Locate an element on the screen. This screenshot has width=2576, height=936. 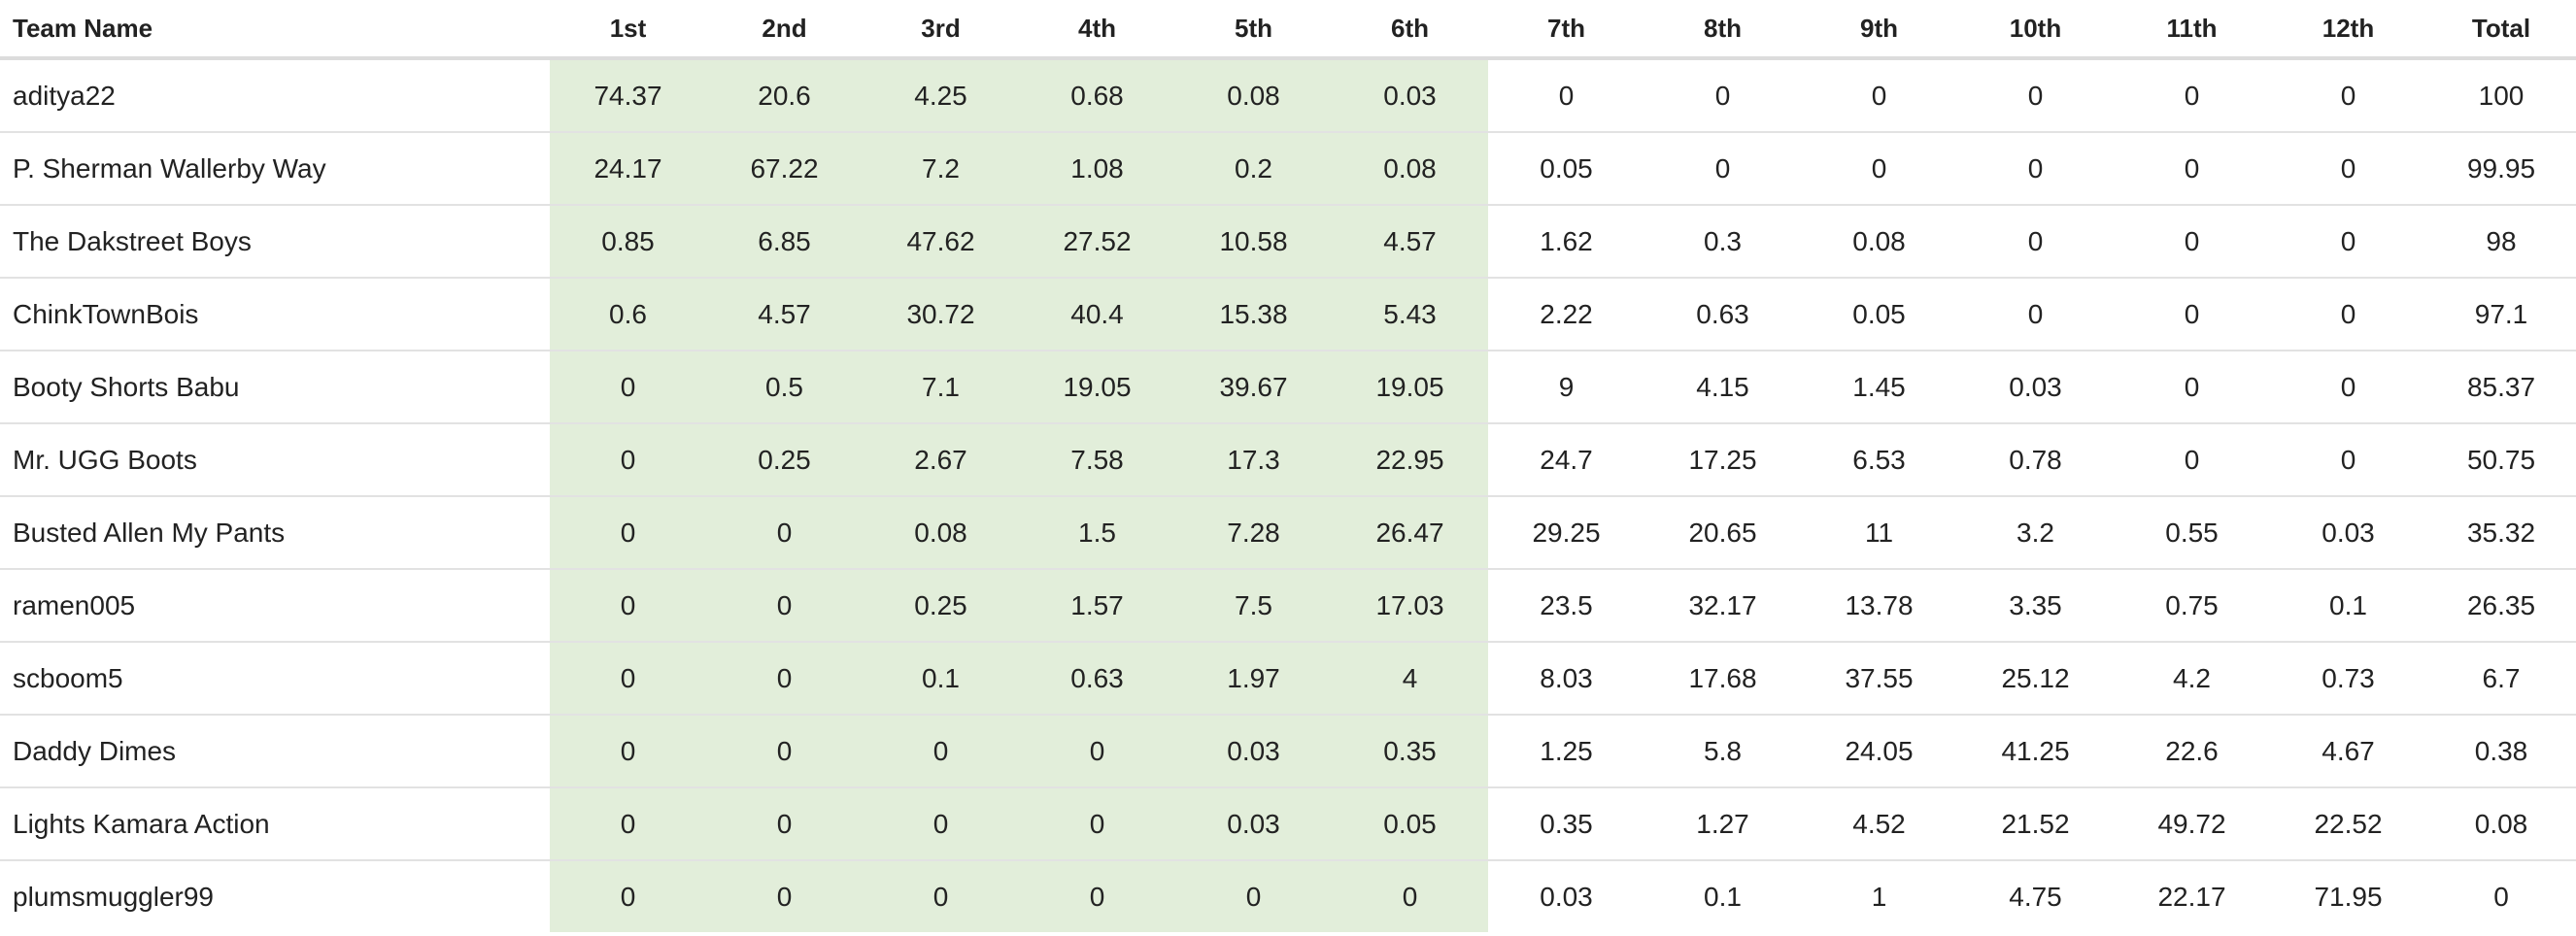
cell-9th: 13.78 is located at coordinates (1879, 605).